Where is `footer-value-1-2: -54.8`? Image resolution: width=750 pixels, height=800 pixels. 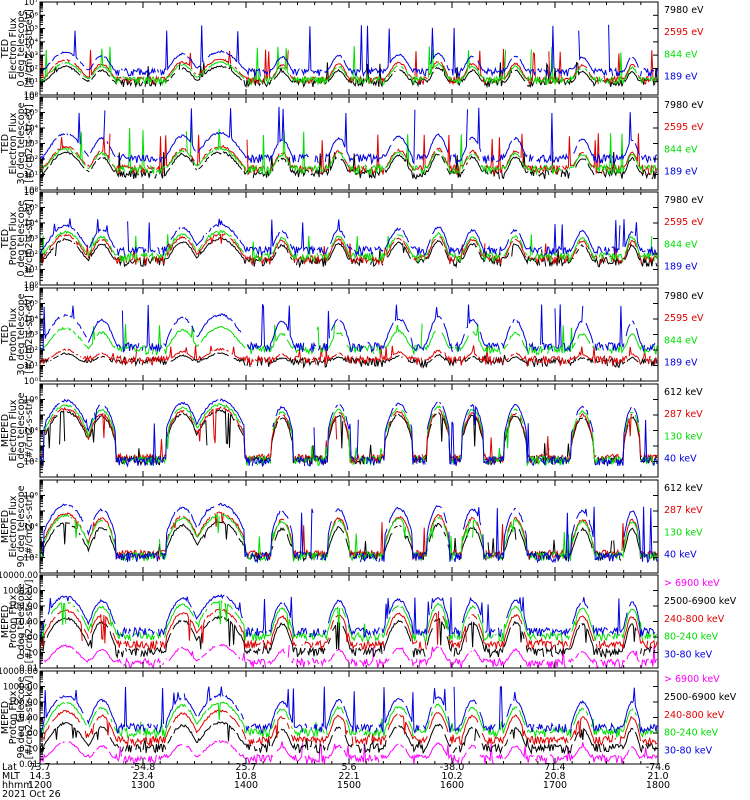
footer-value-1-2: -54.8 is located at coordinates (143, 767).